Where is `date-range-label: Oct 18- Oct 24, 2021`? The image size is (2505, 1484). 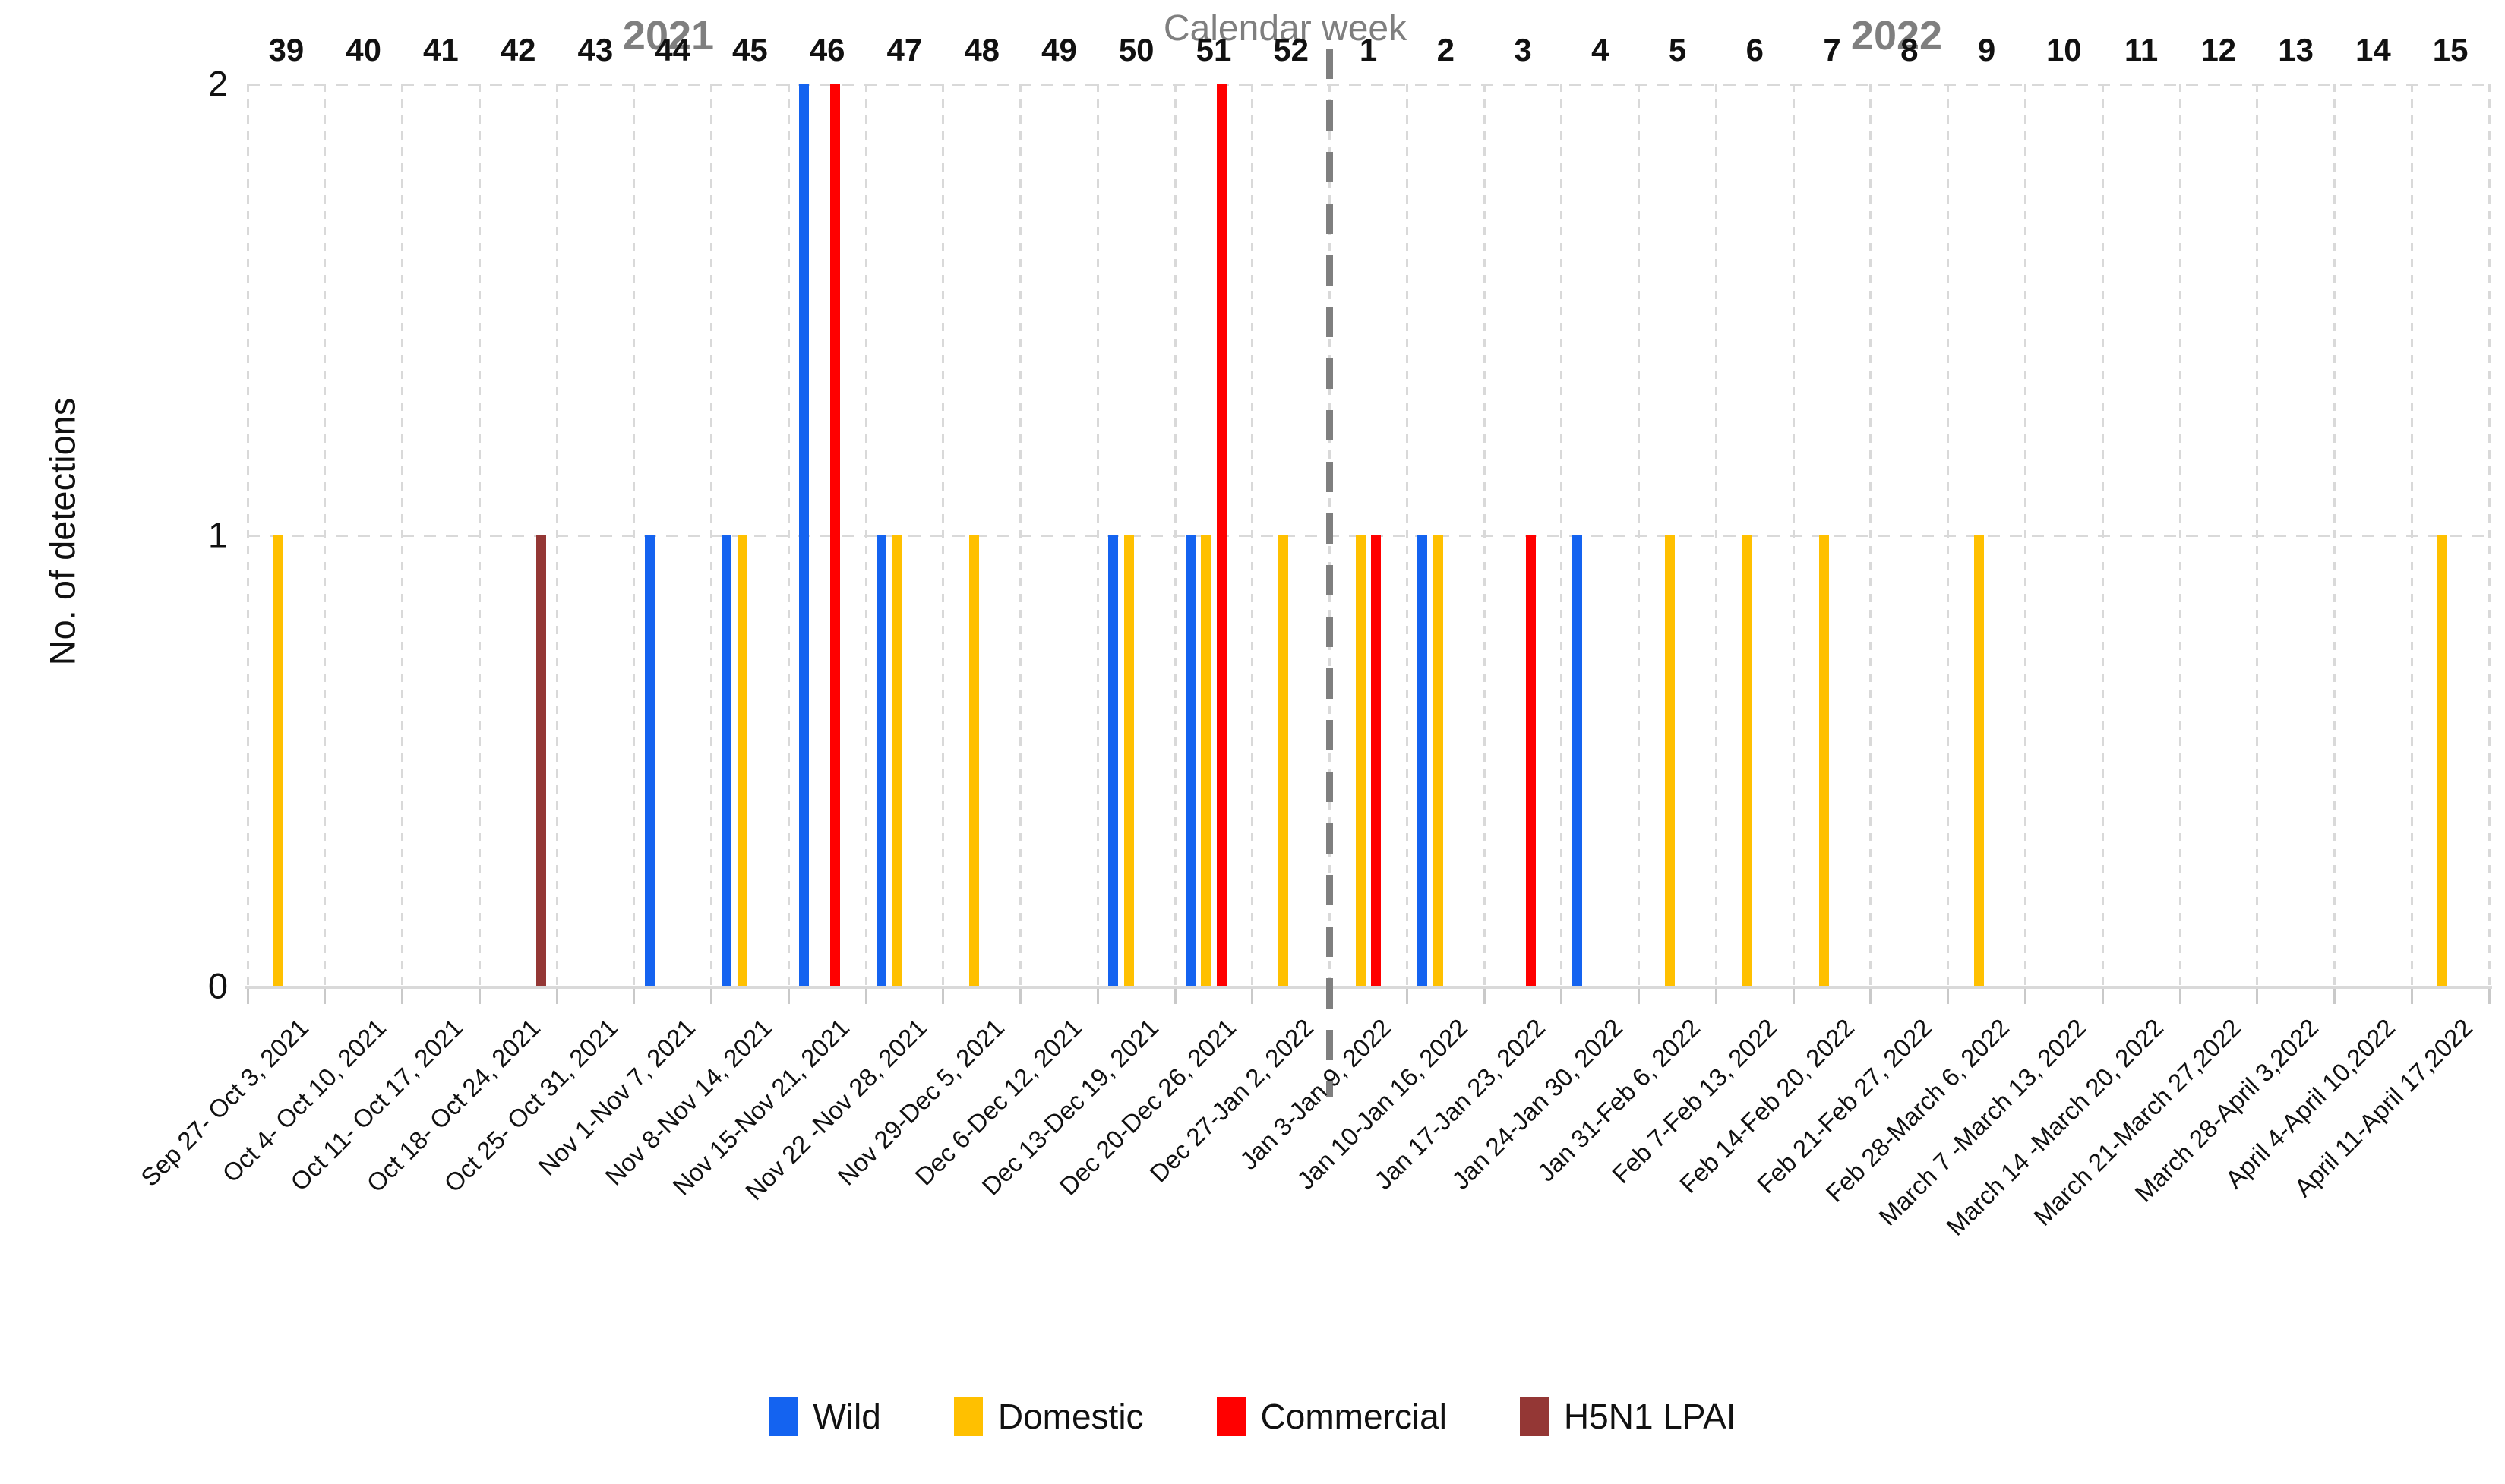 date-range-label: Oct 18- Oct 24, 2021 is located at coordinates (453, 1105).